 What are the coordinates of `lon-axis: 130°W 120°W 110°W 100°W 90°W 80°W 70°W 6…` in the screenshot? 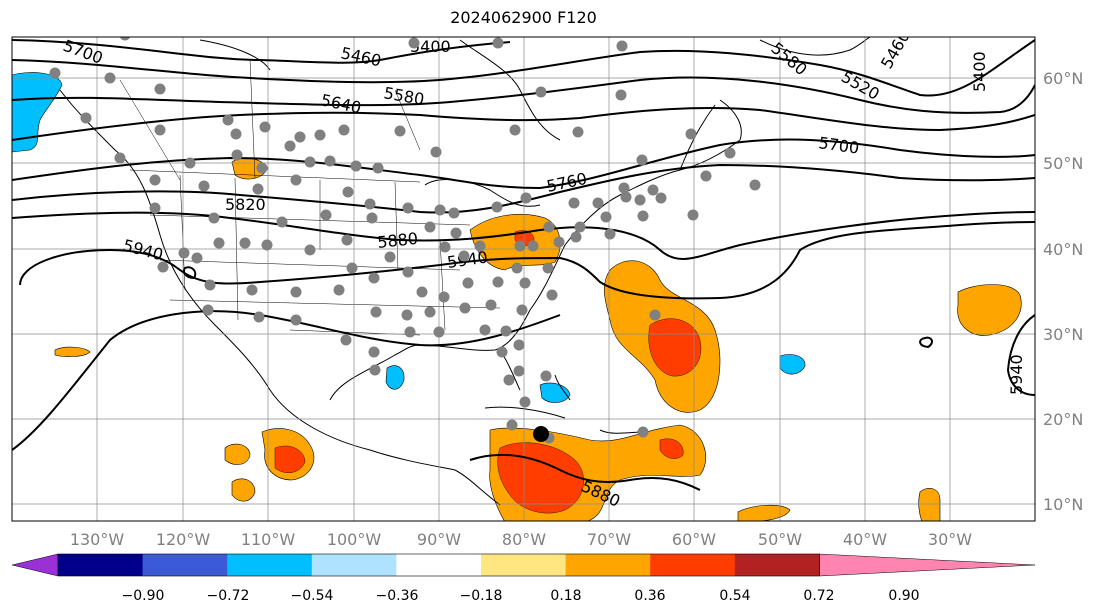 It's located at (521, 539).